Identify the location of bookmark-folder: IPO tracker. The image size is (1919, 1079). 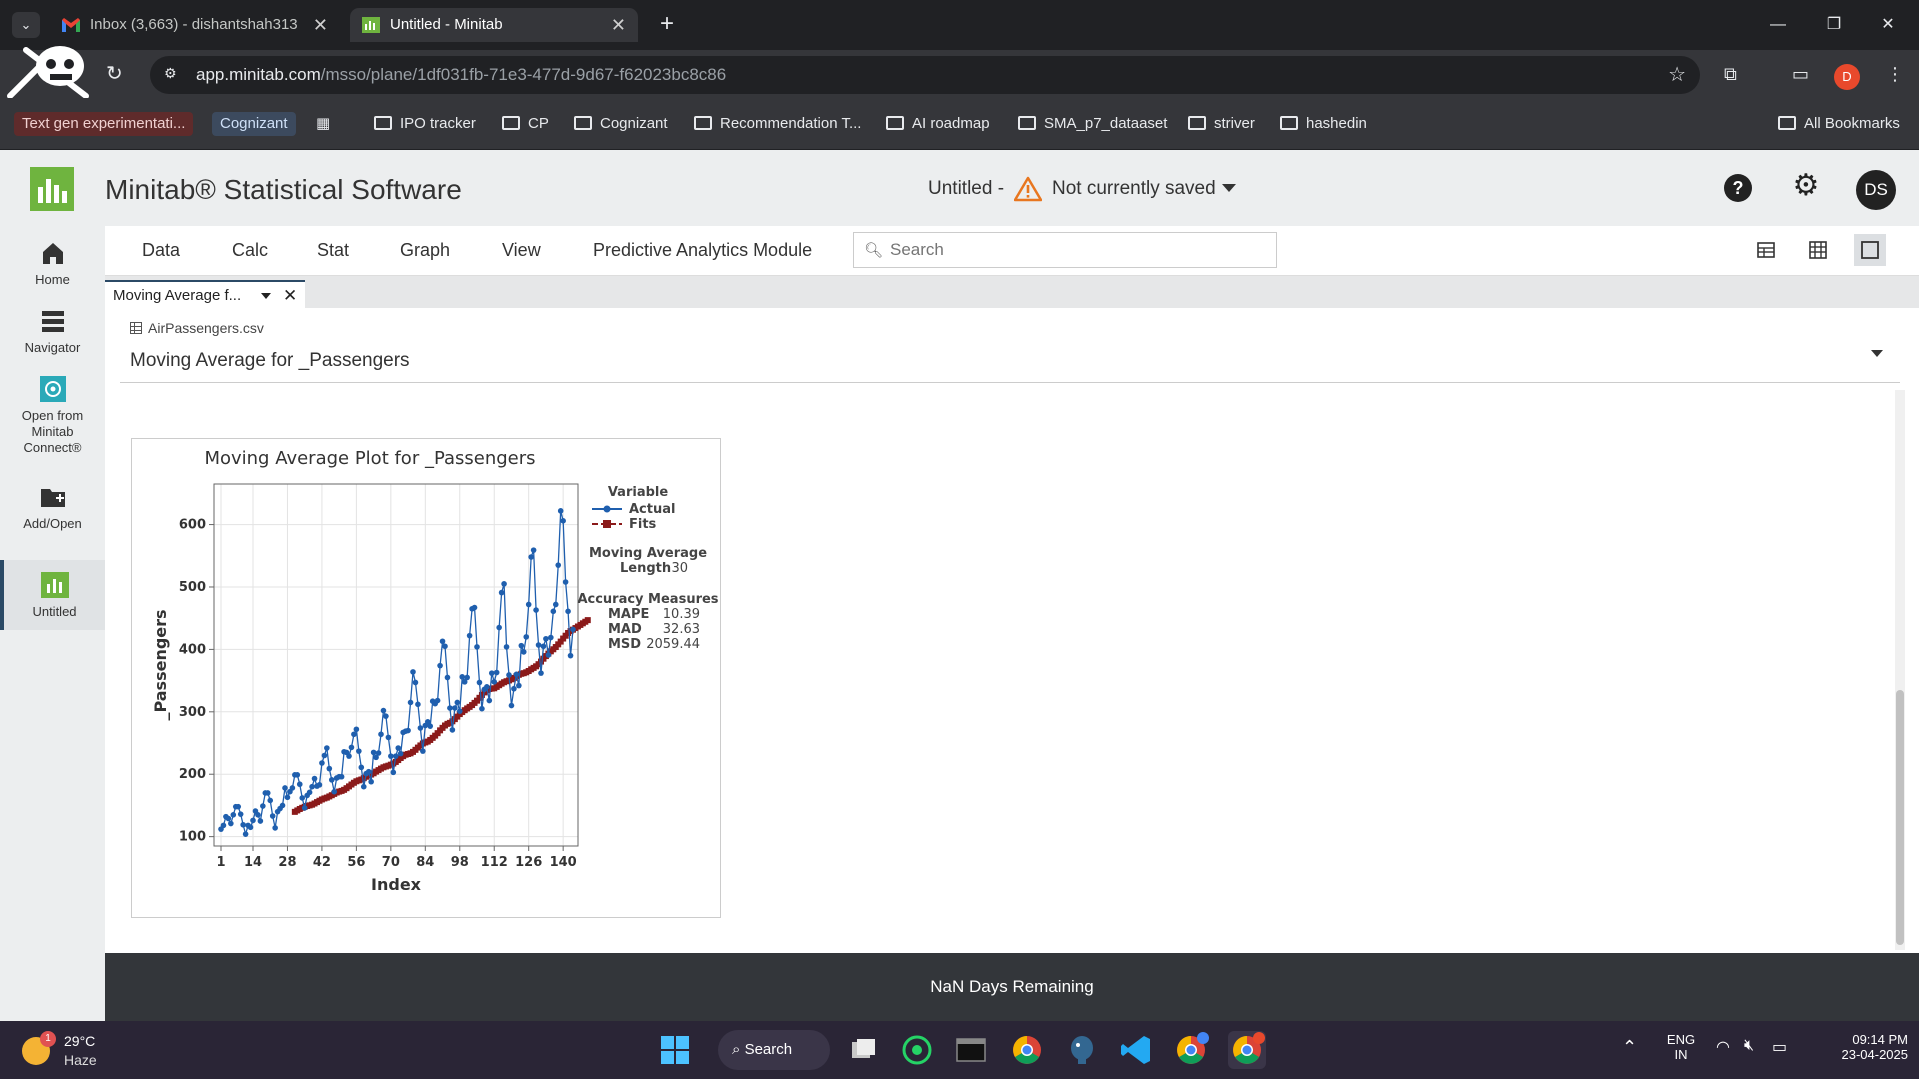
(425, 124).